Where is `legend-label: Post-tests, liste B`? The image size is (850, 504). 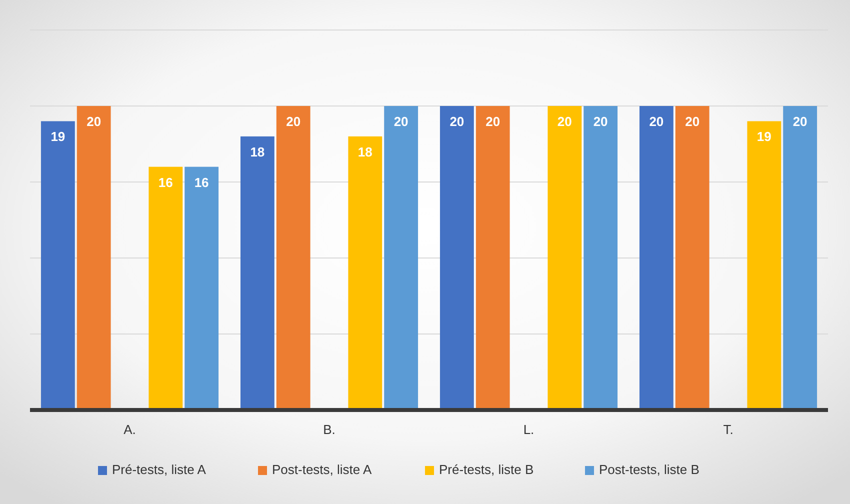
legend-label: Post-tests, liste B is located at coordinates (649, 469).